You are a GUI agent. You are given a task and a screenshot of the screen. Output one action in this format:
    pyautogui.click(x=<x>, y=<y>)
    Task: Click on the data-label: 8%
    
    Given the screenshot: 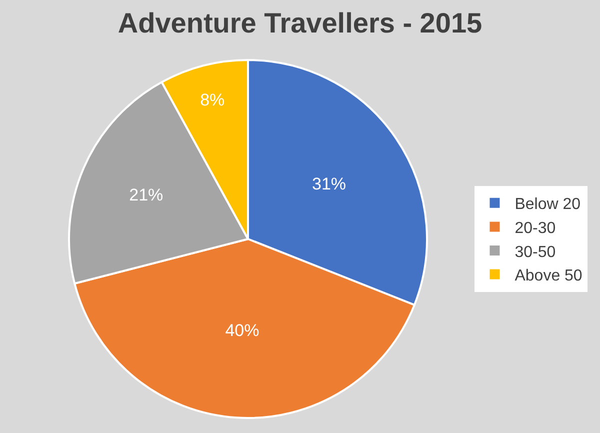 What is the action you would take?
    pyautogui.click(x=212, y=100)
    